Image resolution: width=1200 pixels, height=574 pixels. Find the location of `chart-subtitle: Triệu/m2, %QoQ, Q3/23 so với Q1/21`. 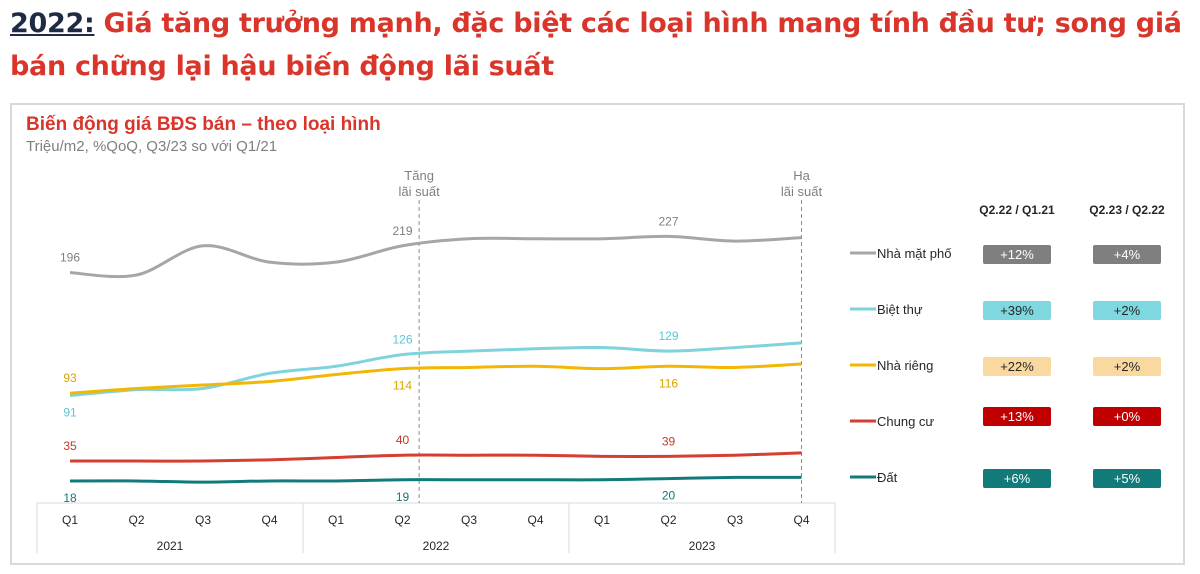

chart-subtitle: Triệu/m2, %QoQ, Q3/23 so với Q1/21 is located at coordinates (152, 146).